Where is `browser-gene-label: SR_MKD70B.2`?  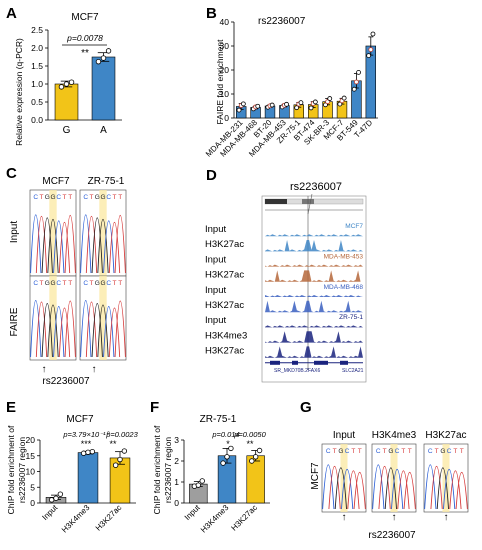
browser-gene-label: SR_MKD70B.2 is located at coordinates (291, 371).